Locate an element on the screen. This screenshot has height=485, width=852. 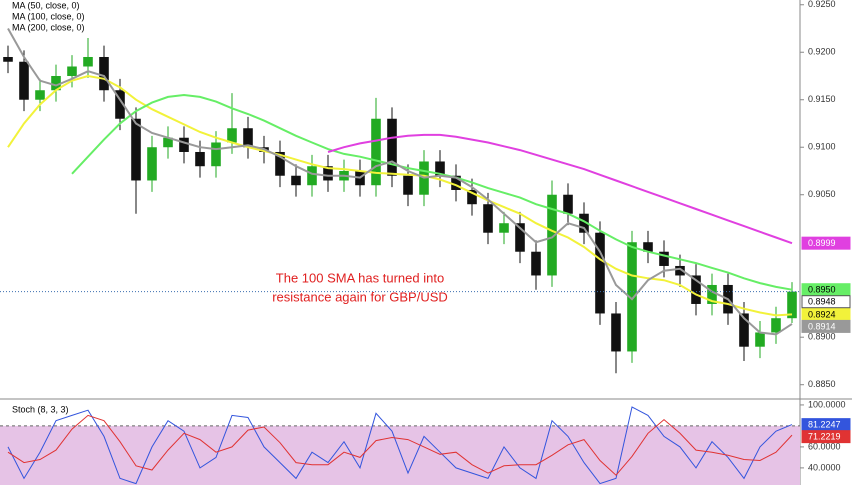
value-label: 71.2219 is located at coordinates (824, 437).